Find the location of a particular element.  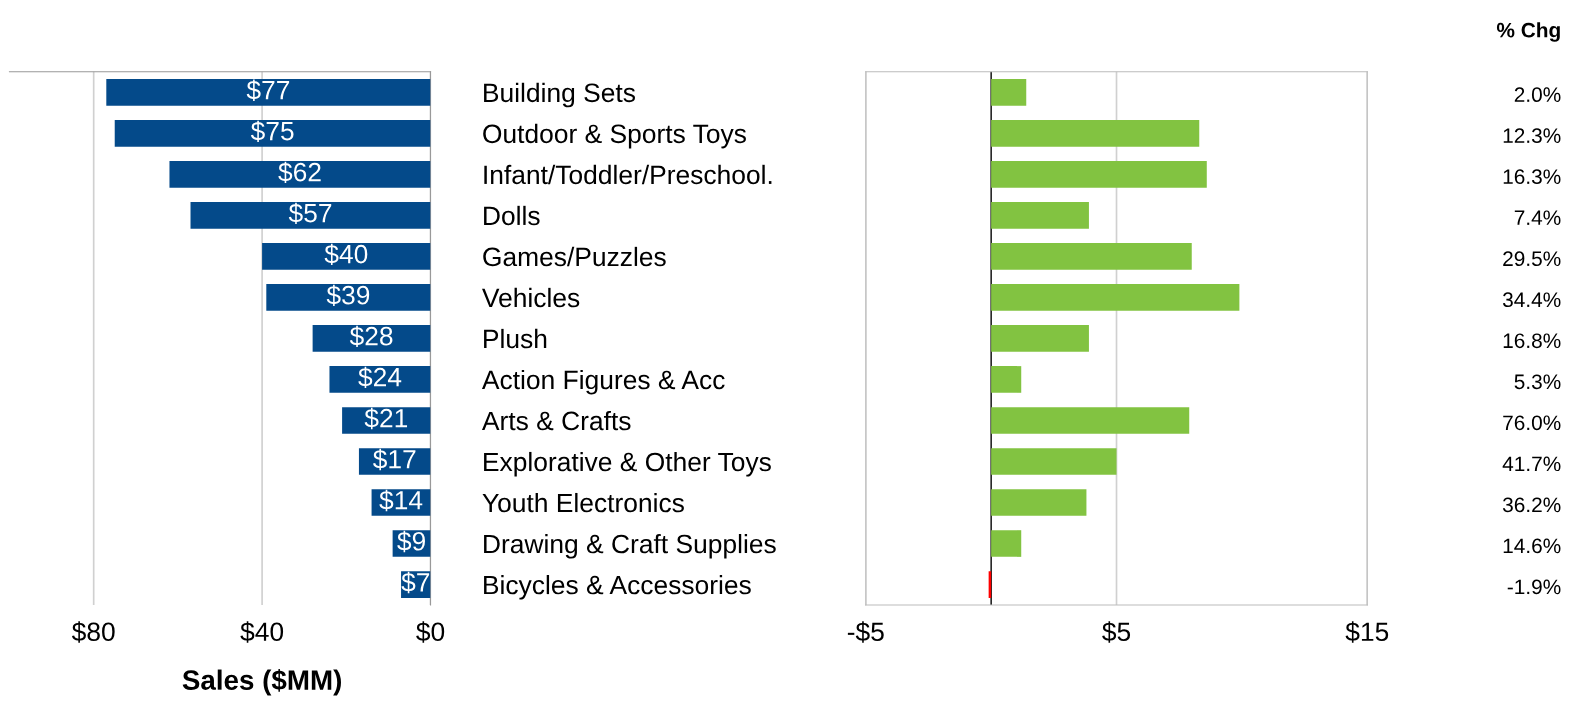

y-tick-label: Outdoor & Sports Toys is located at coordinates (614, 136).